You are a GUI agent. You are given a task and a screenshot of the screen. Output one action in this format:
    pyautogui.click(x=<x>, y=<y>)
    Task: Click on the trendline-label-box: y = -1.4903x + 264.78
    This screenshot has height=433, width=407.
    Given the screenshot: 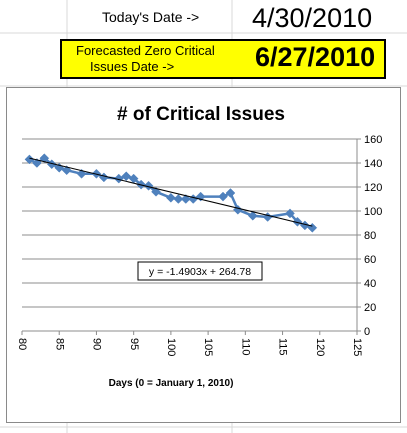 What is the action you would take?
    pyautogui.click(x=200, y=271)
    